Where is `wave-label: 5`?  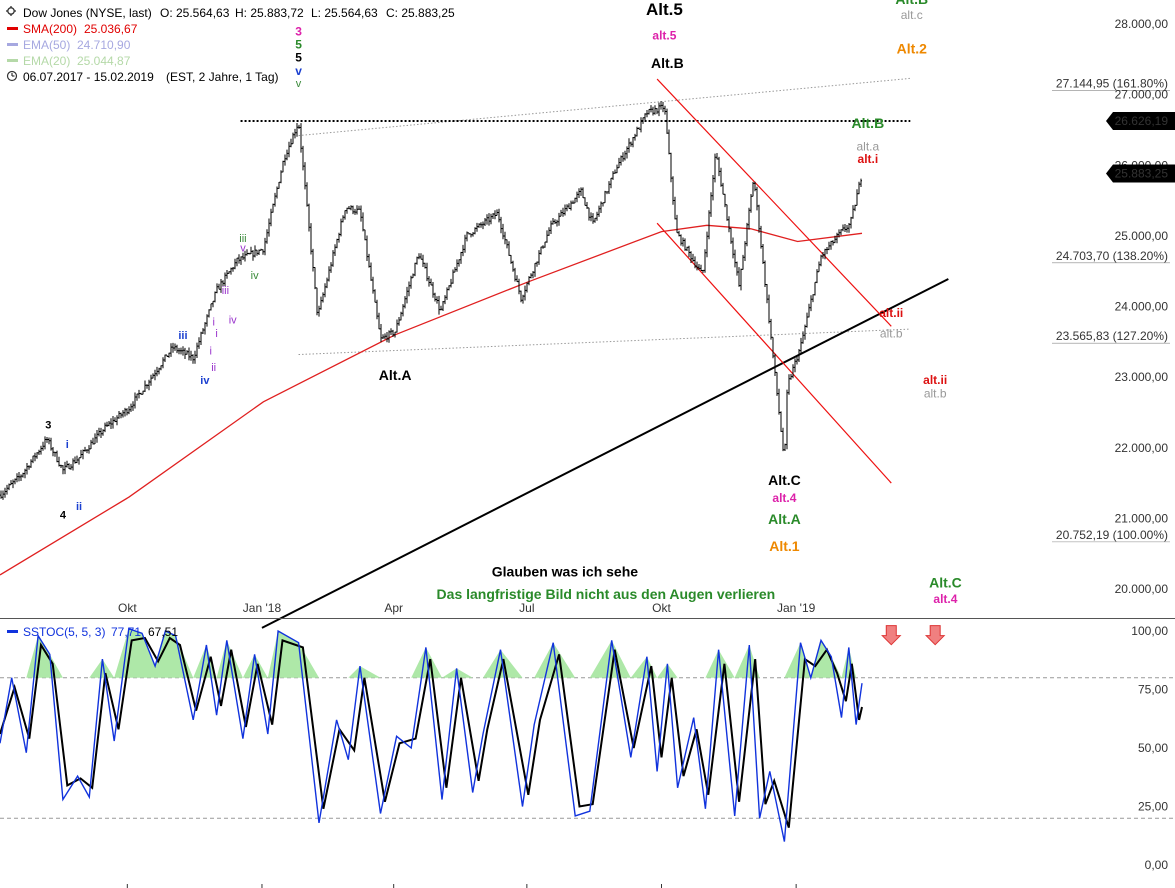
wave-label: 5 is located at coordinates (298, 57).